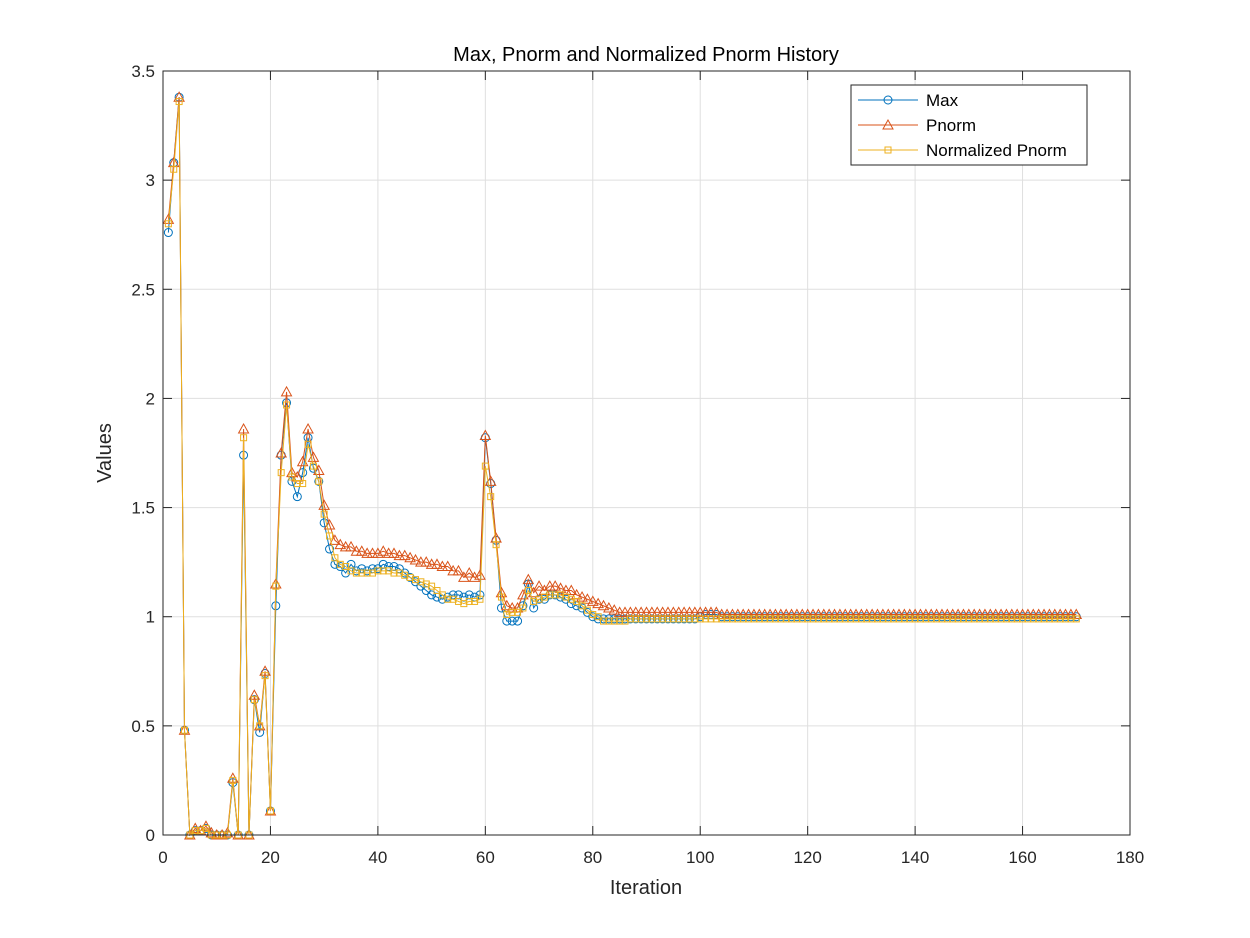  Describe the element at coordinates (143, 726) in the screenshot. I see `y-tick-label: 0.5` at that location.